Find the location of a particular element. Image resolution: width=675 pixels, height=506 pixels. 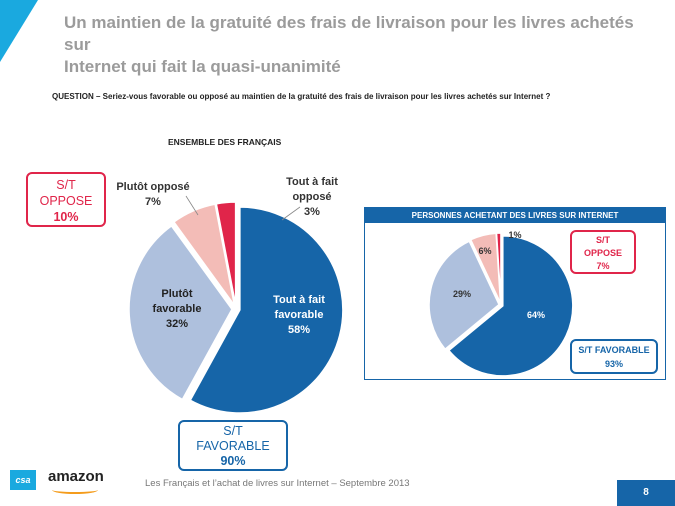

label-plutot-favorable-line2: favorable is located at coordinates (177, 309).